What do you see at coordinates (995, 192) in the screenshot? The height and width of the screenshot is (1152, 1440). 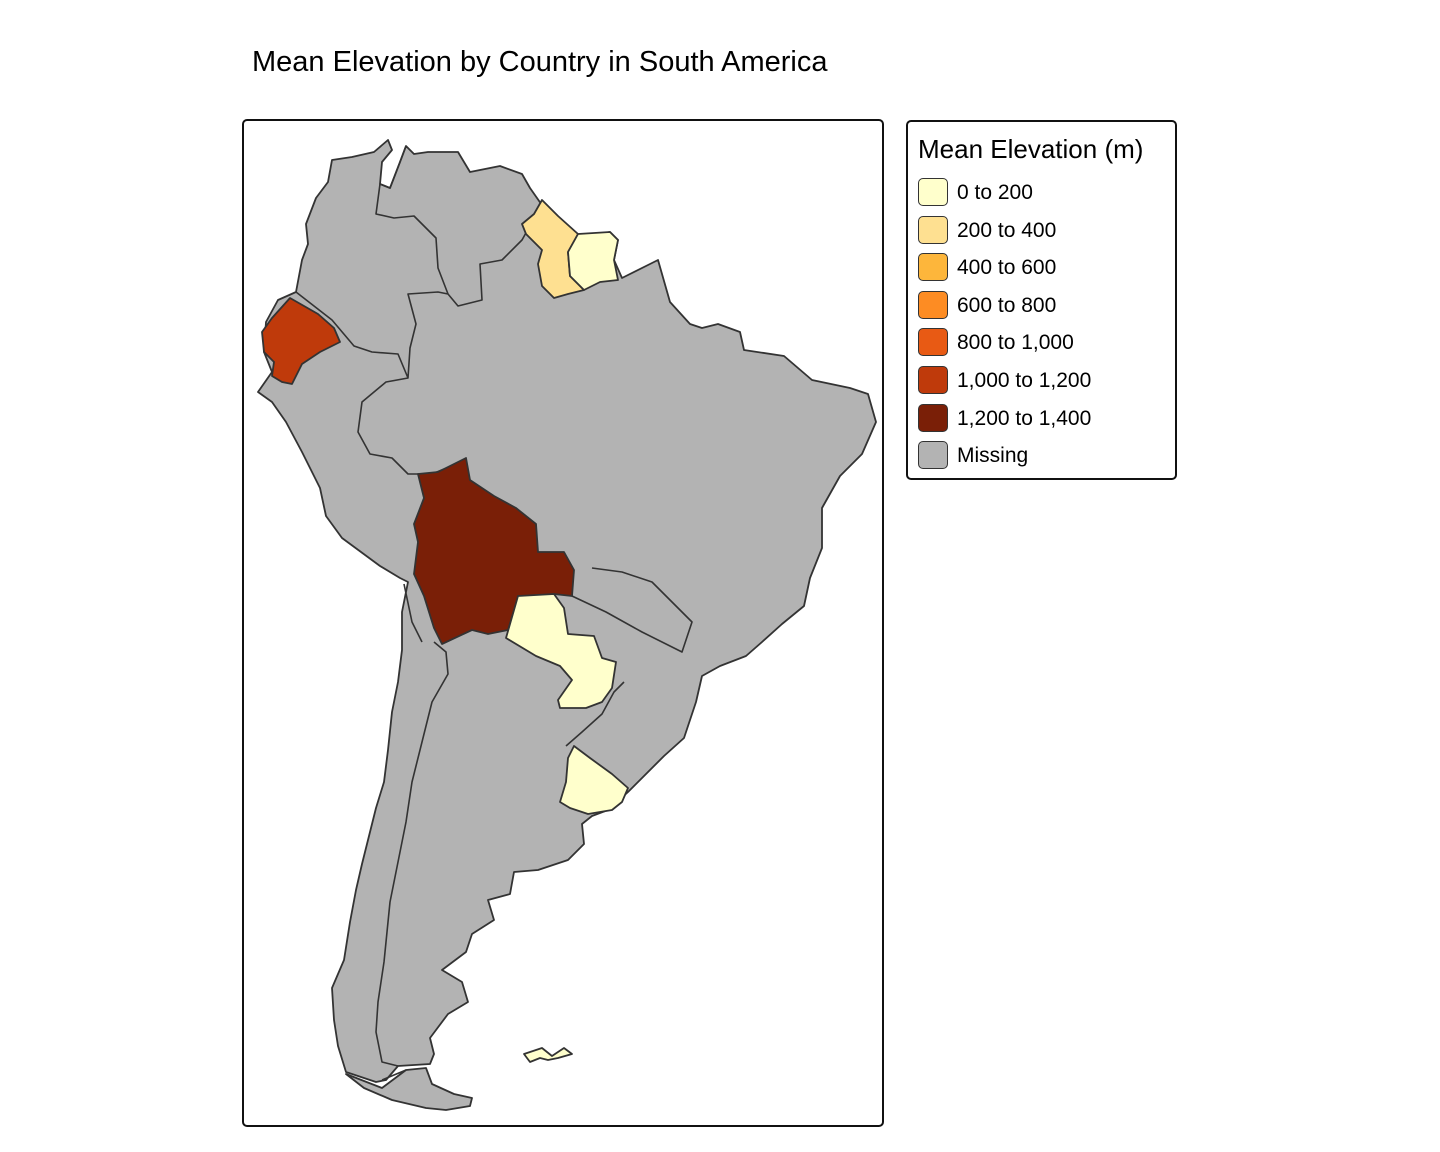 I see `legend-label: 0 to 200` at bounding box center [995, 192].